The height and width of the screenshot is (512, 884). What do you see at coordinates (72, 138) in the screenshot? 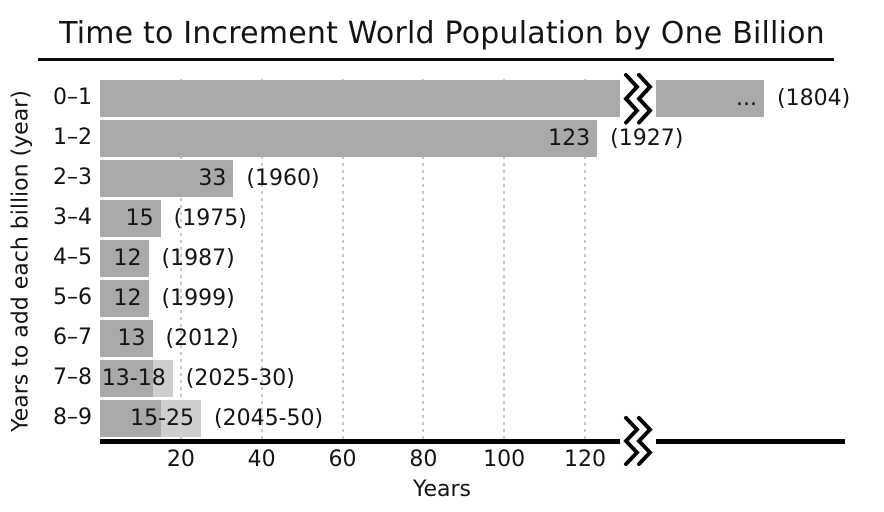
I see `category-label: 1–2` at bounding box center [72, 138].